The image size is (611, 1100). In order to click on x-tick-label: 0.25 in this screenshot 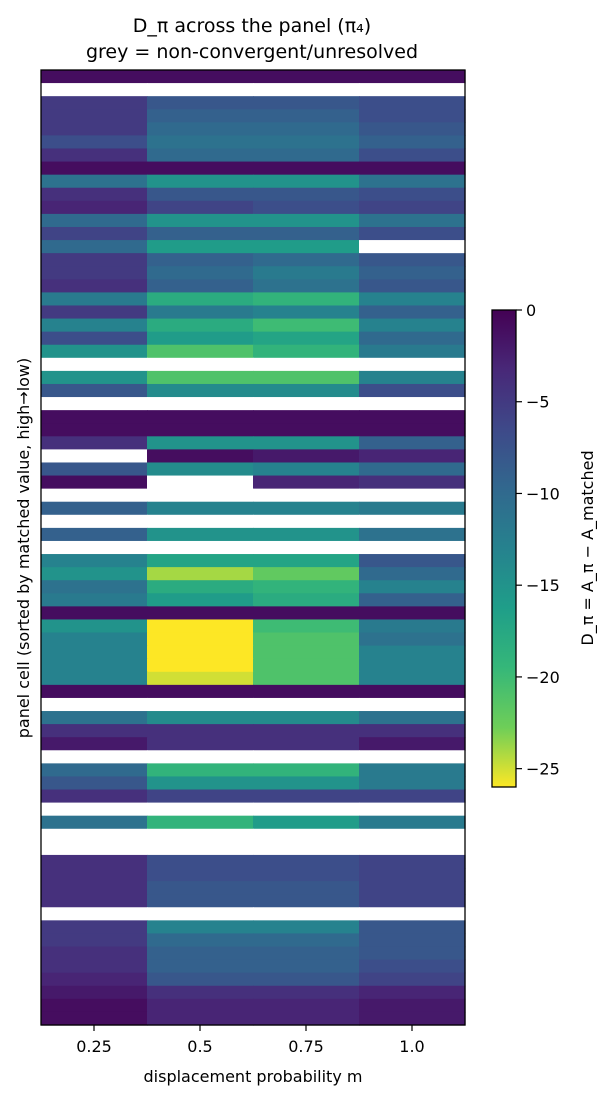, I will do `click(94, 1046)`.